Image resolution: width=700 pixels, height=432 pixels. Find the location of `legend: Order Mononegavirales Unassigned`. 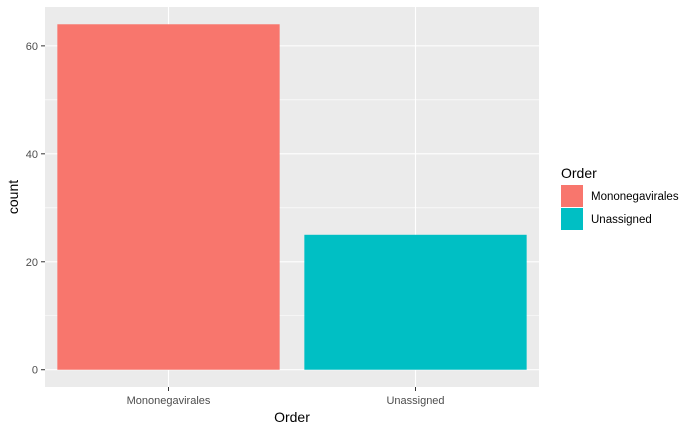

legend: Order Mononegavirales Unassigned is located at coordinates (620, 197).